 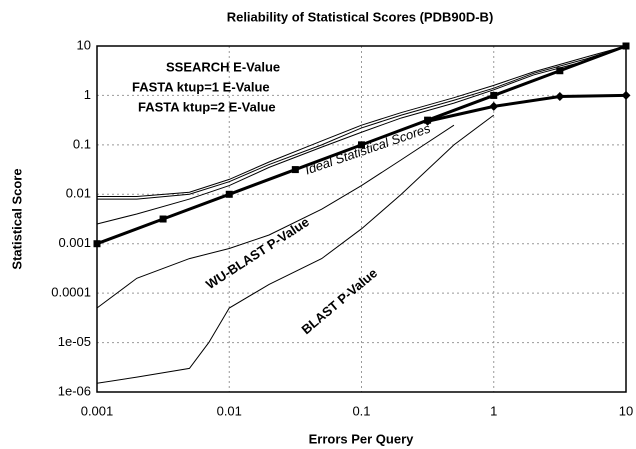 What do you see at coordinates (201, 86) in the screenshot?
I see `annotation: FASTA ktup=1 E-Value` at bounding box center [201, 86].